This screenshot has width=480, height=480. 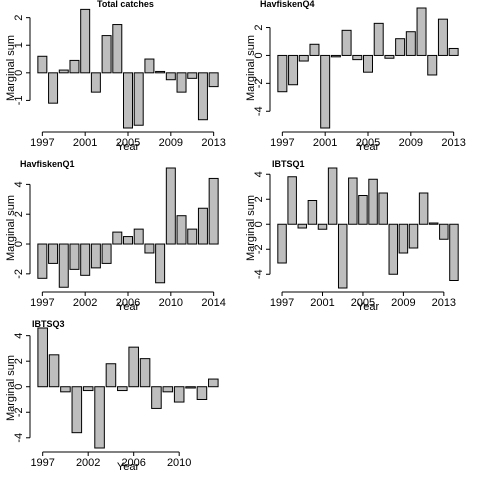 What do you see at coordinates (88, 463) in the screenshot?
I see `x-tick-label: 2002` at bounding box center [88, 463].